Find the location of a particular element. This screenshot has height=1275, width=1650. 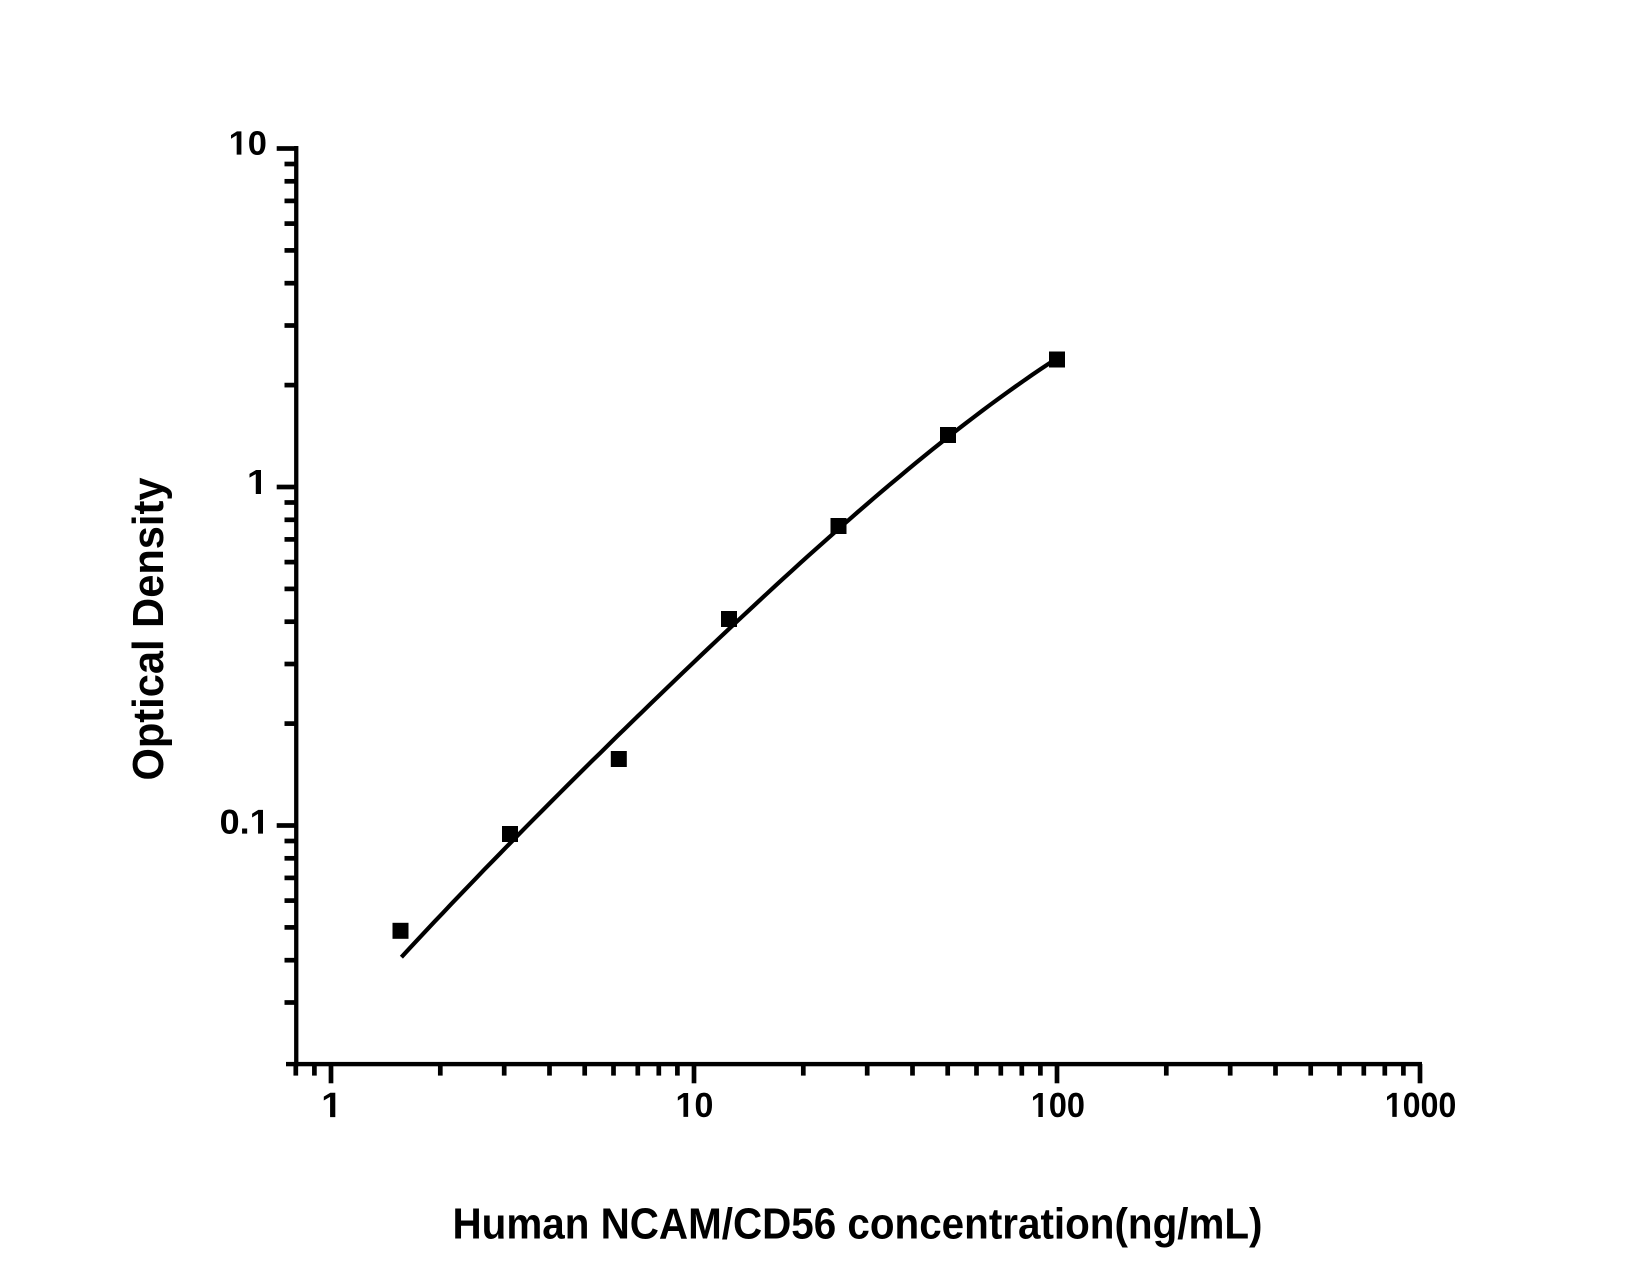

svg-text:Human NCAM/CD56 concentration(: Human NCAM/CD56 concentration(ng/mL) is located at coordinates (858, 1224).